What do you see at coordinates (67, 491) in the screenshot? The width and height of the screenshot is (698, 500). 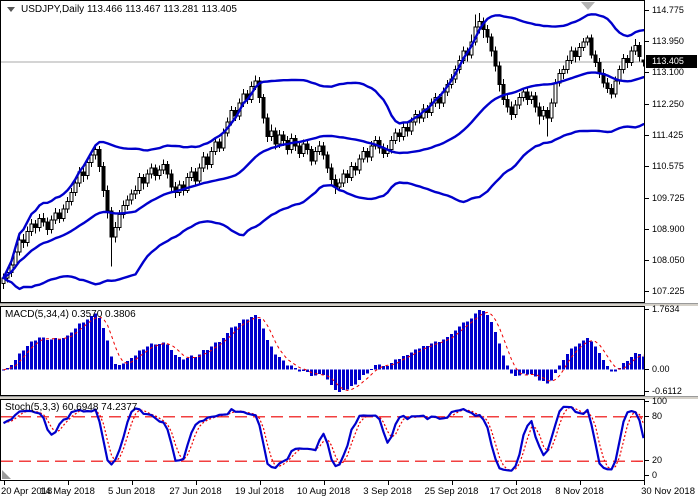 I see `time-axis-label: 14 May 2018` at bounding box center [67, 491].